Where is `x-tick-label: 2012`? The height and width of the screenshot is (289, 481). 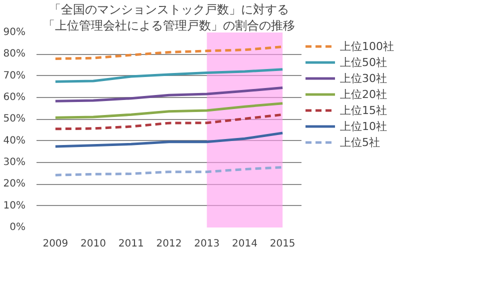 x-tick-label: 2012 is located at coordinates (169, 244).